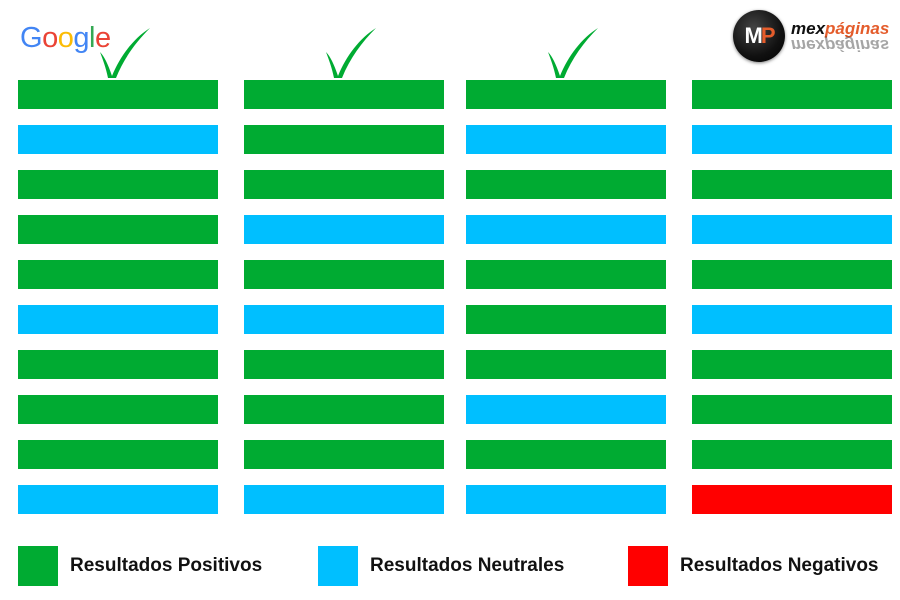  I want to click on legend-label-neutral: Resultados Neutrales, so click(467, 565).